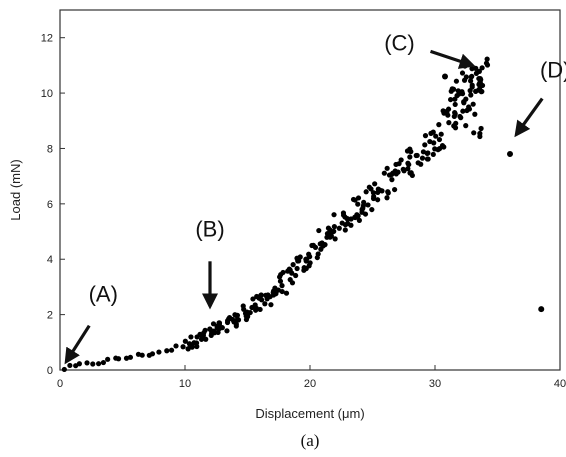 The image size is (566, 457). What do you see at coordinates (310, 384) in the screenshot?
I see `x-tick-label: 20` at bounding box center [310, 384].